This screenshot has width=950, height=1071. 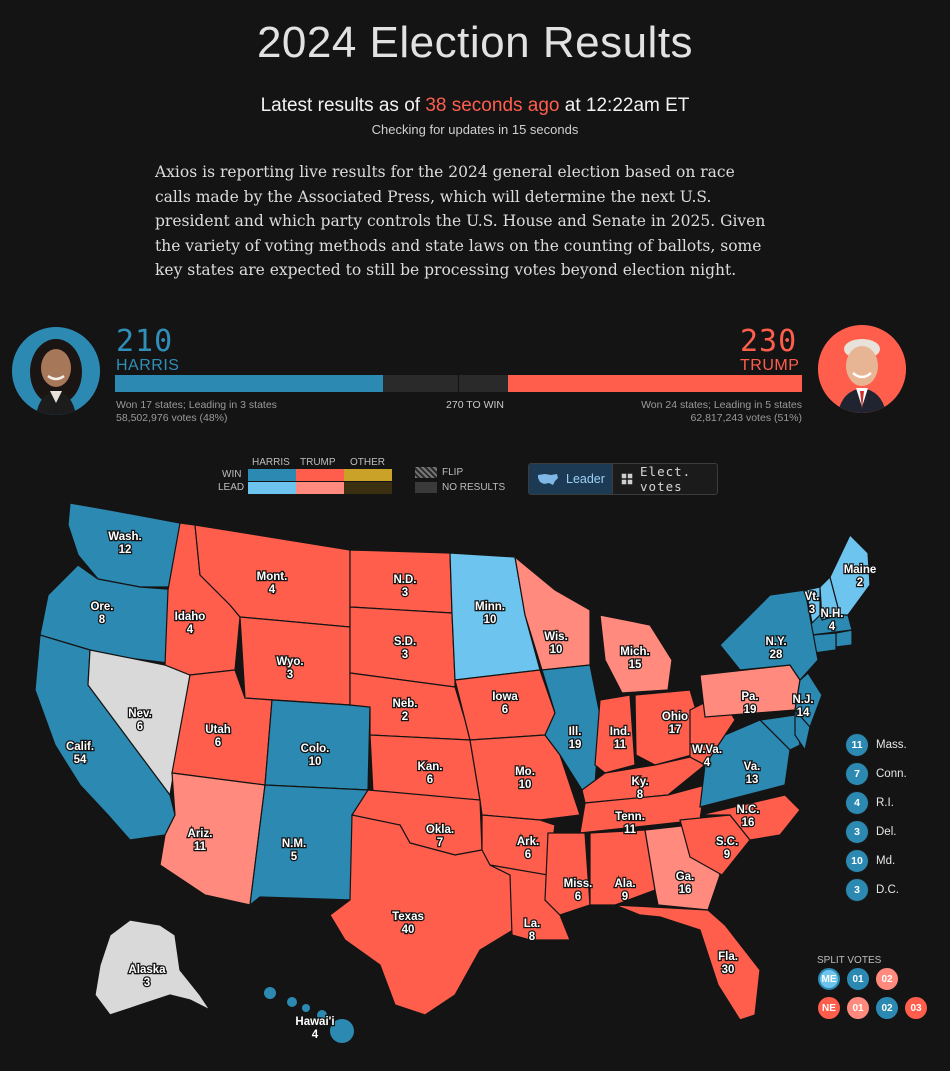 What do you see at coordinates (405, 580) in the screenshot?
I see `state-label-n-d: N.D.` at bounding box center [405, 580].